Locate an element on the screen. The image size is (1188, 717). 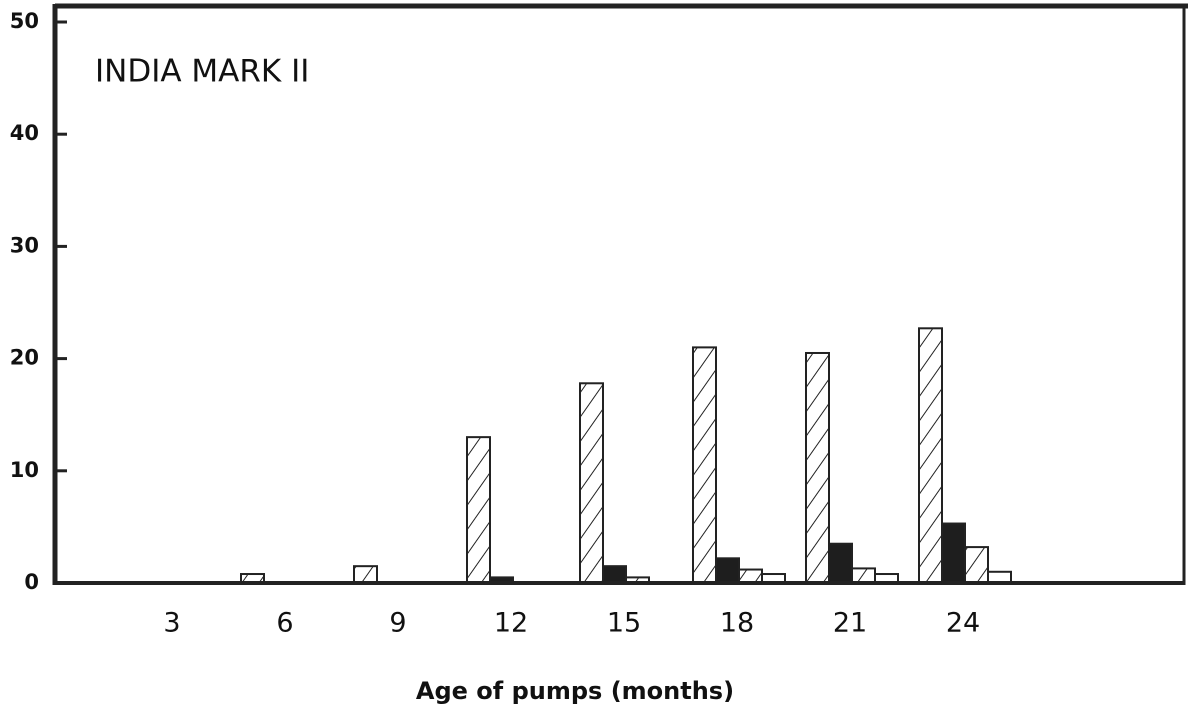
x-tick-label: 15 is located at coordinates (624, 623).